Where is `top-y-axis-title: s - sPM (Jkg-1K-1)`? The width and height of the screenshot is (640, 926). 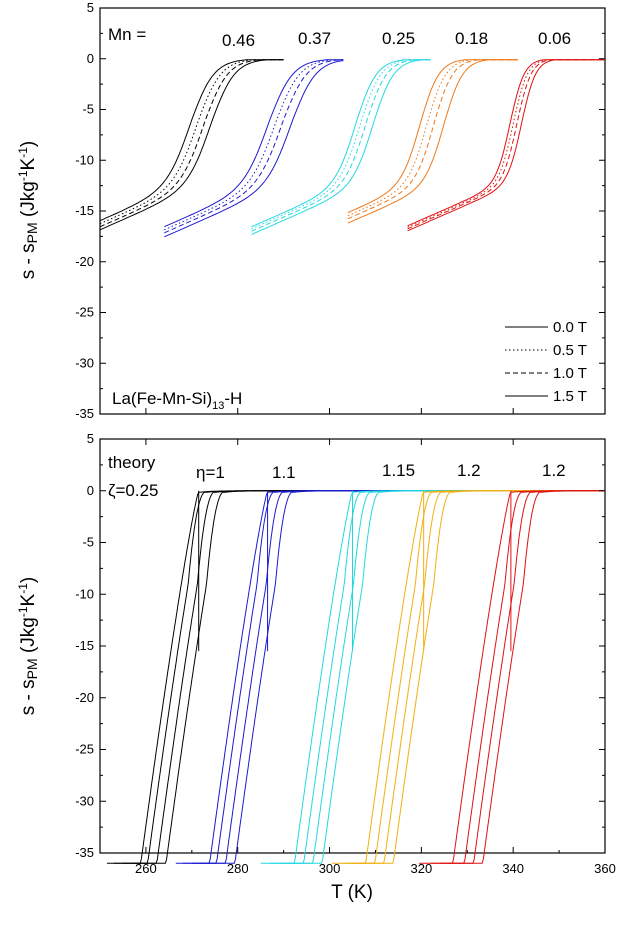
top-y-axis-title: s - sPM (Jkg-1K-1) is located at coordinates (28, 210).